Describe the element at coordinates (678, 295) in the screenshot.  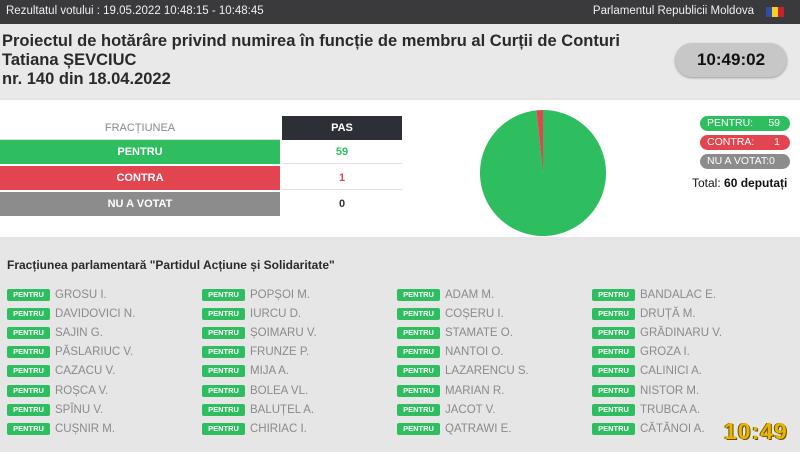
I see `deputy-name: BANDALAC E.` at that location.